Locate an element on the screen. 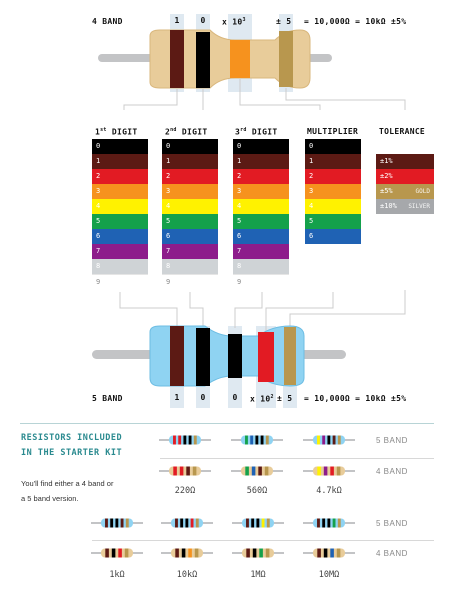 This screenshot has height=594, width=454. resistor-10k-5band is located at coordinates (187, 523).